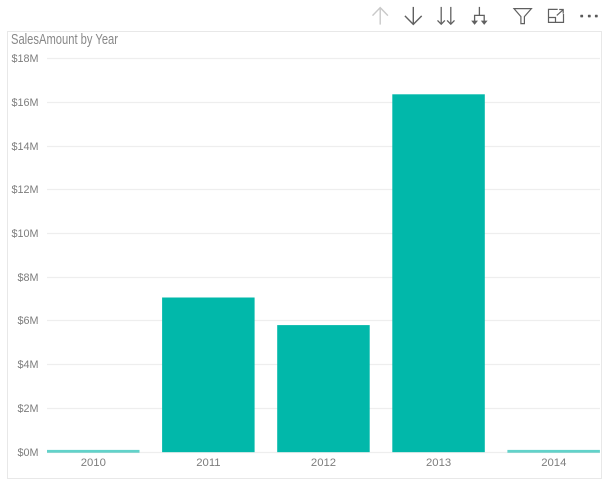  Describe the element at coordinates (208, 463) in the screenshot. I see `svg-text: 2011` at that location.